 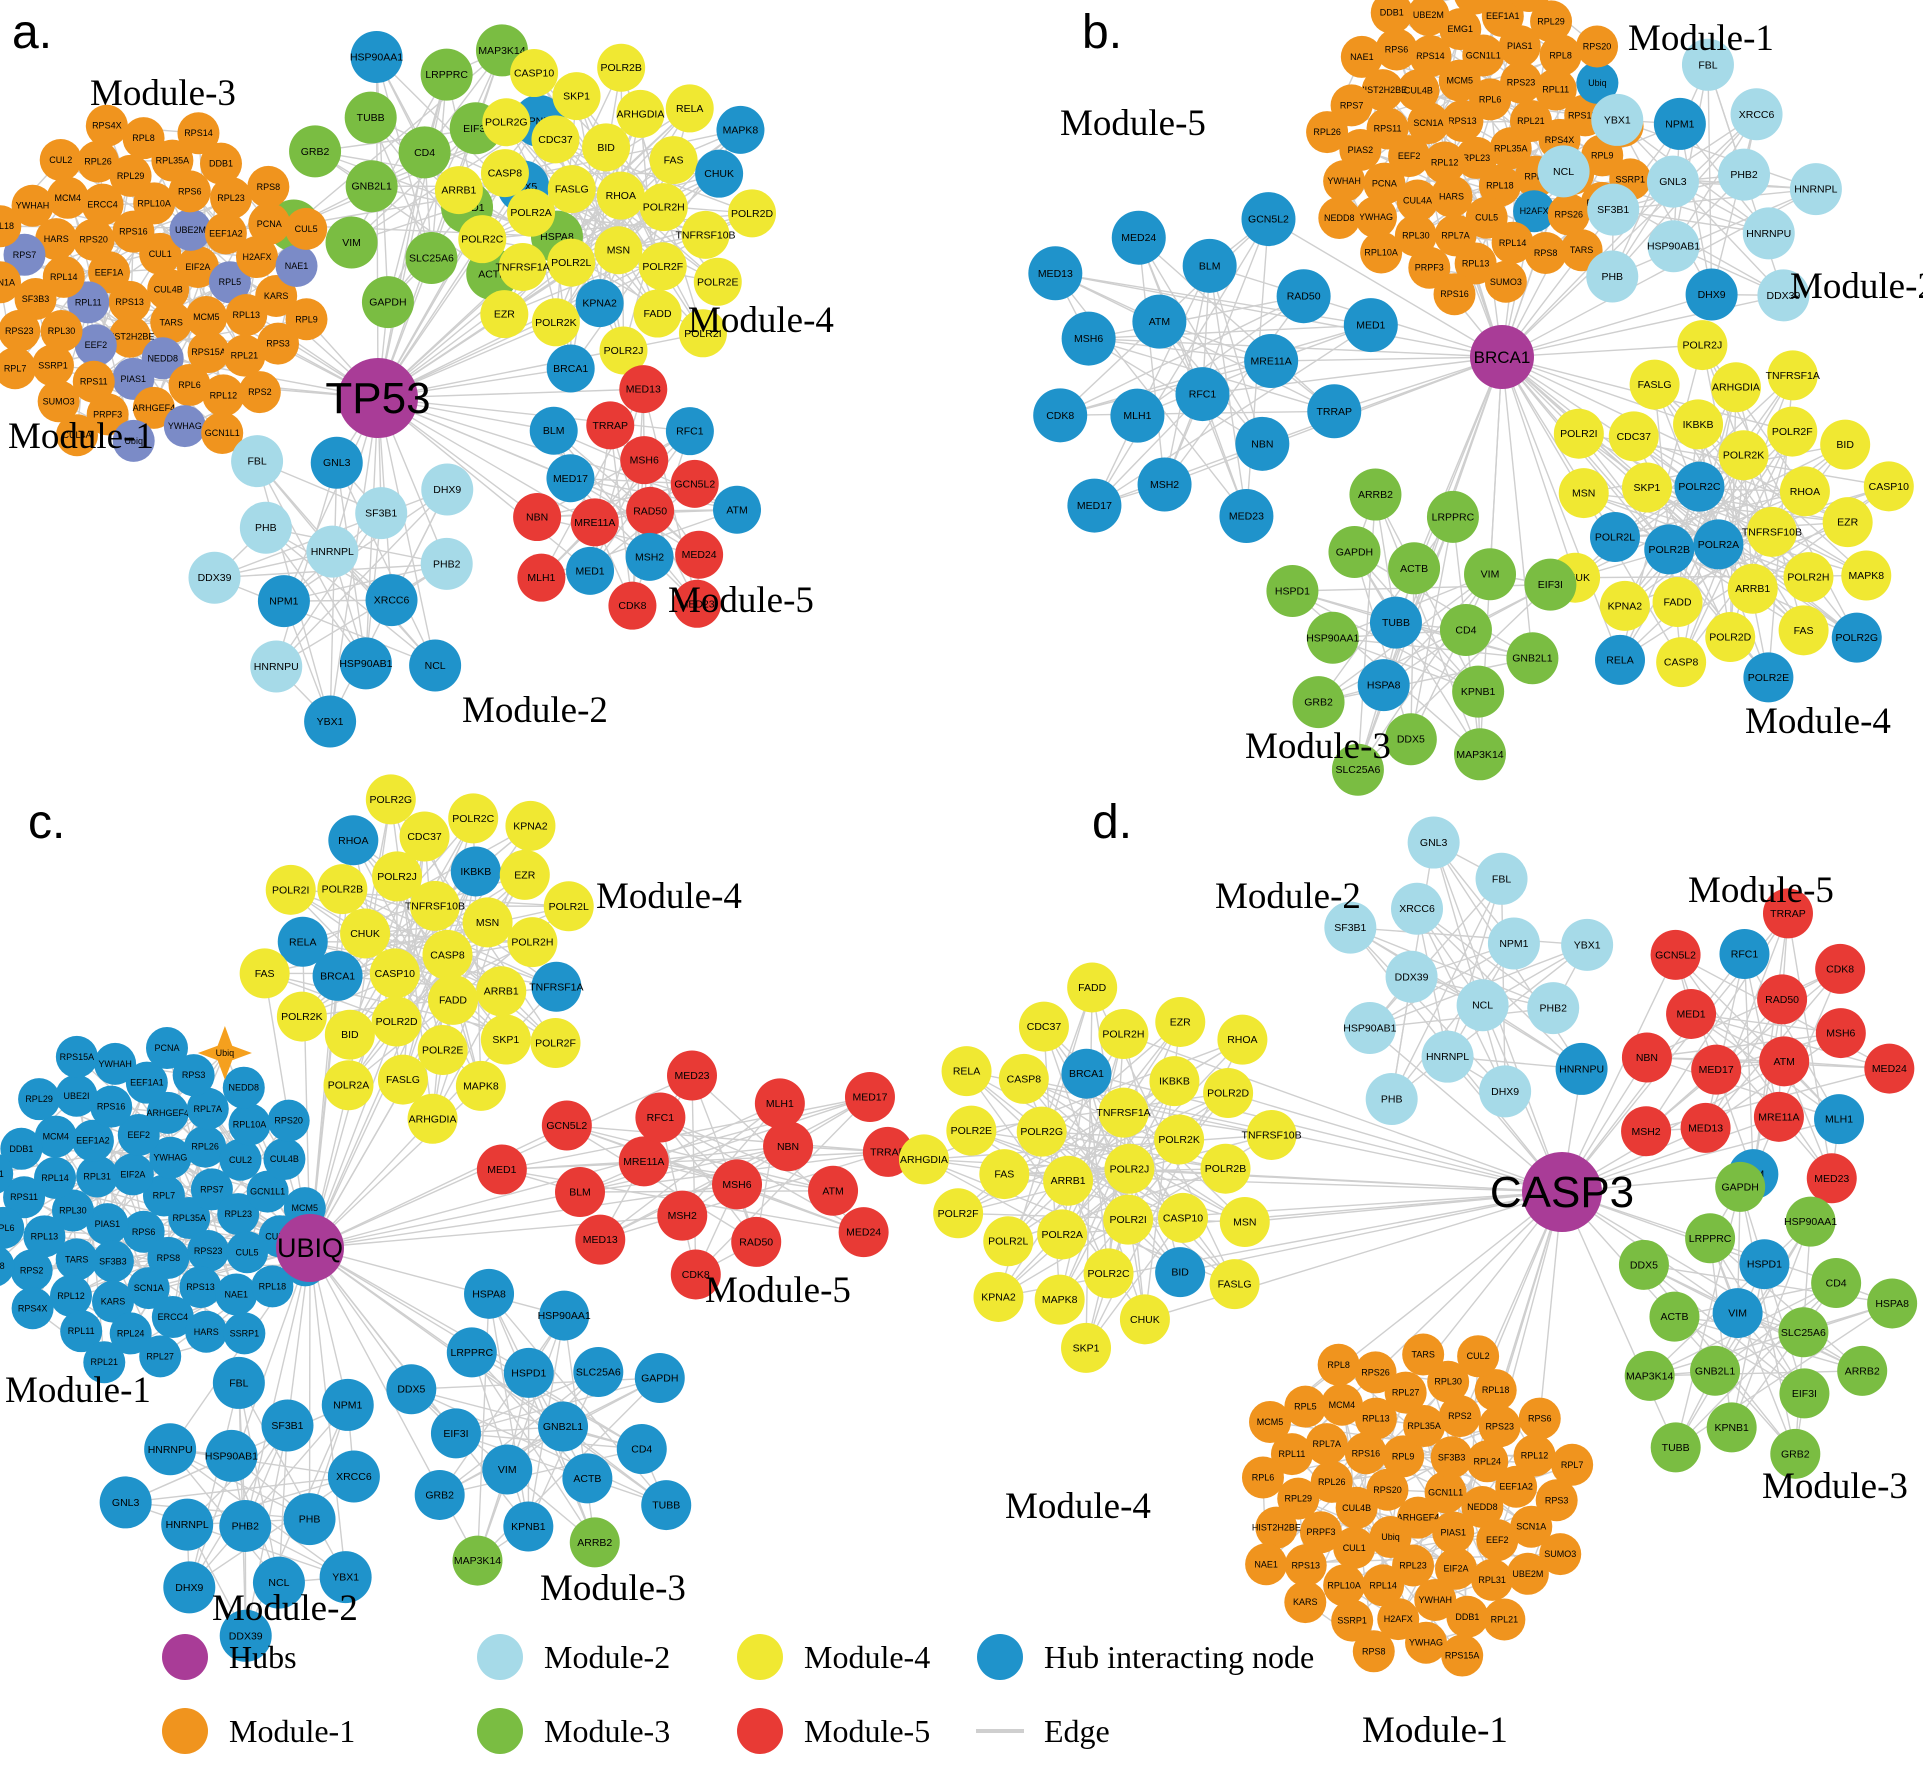 What do you see at coordinates (1702, 345) in the screenshot?
I see `node-b-POLR2J: POLR2J` at bounding box center [1702, 345].